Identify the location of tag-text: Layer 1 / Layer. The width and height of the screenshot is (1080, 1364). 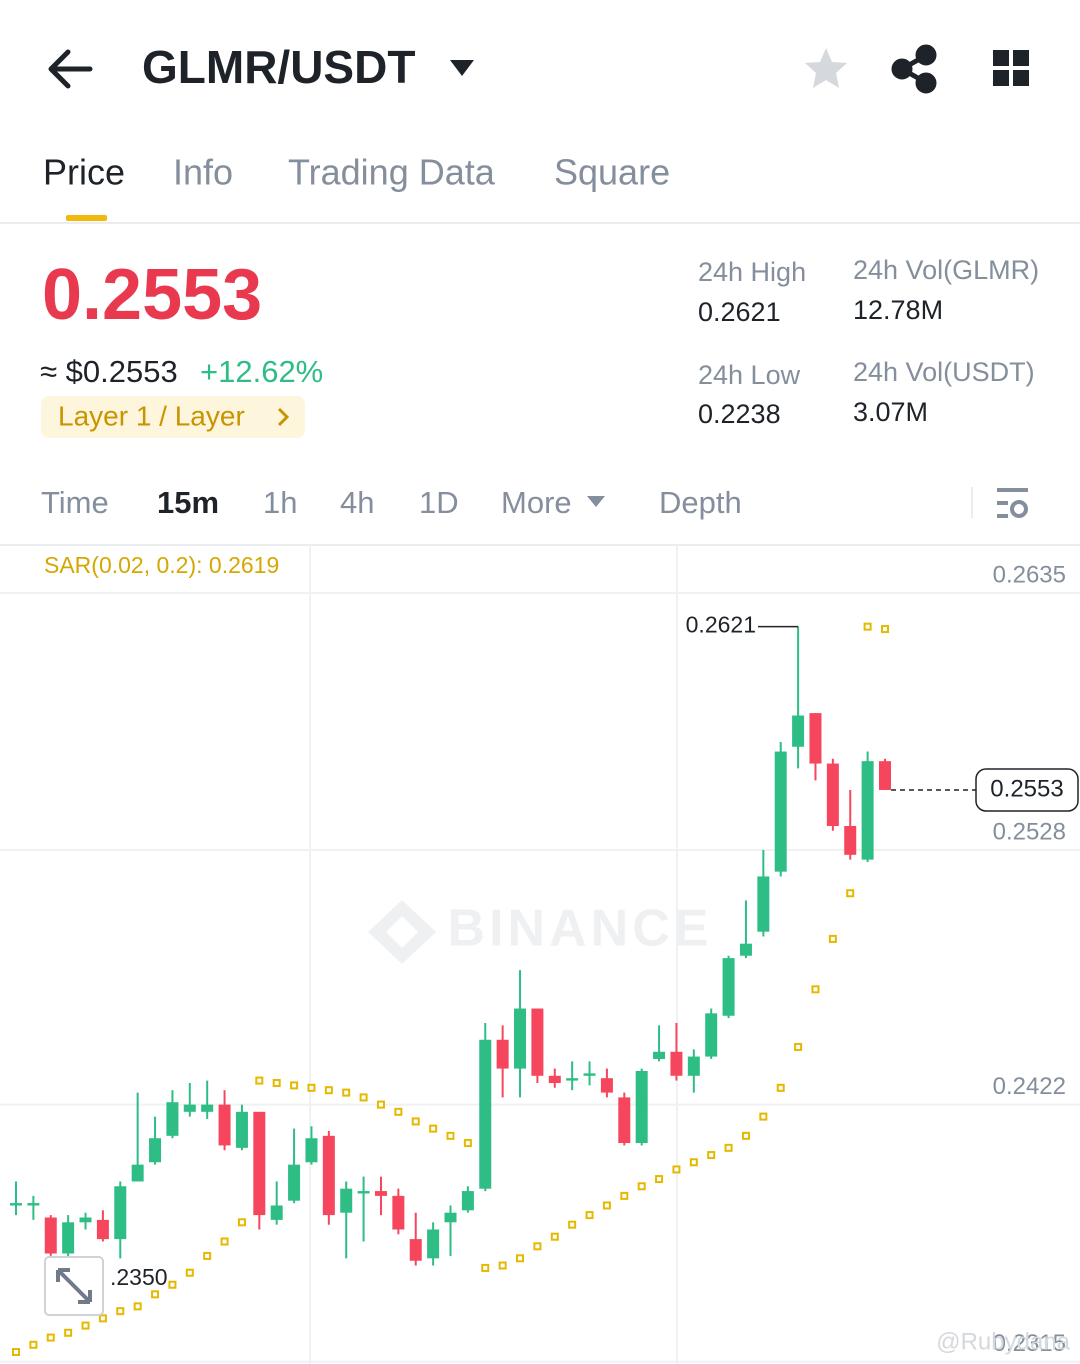
(151, 415).